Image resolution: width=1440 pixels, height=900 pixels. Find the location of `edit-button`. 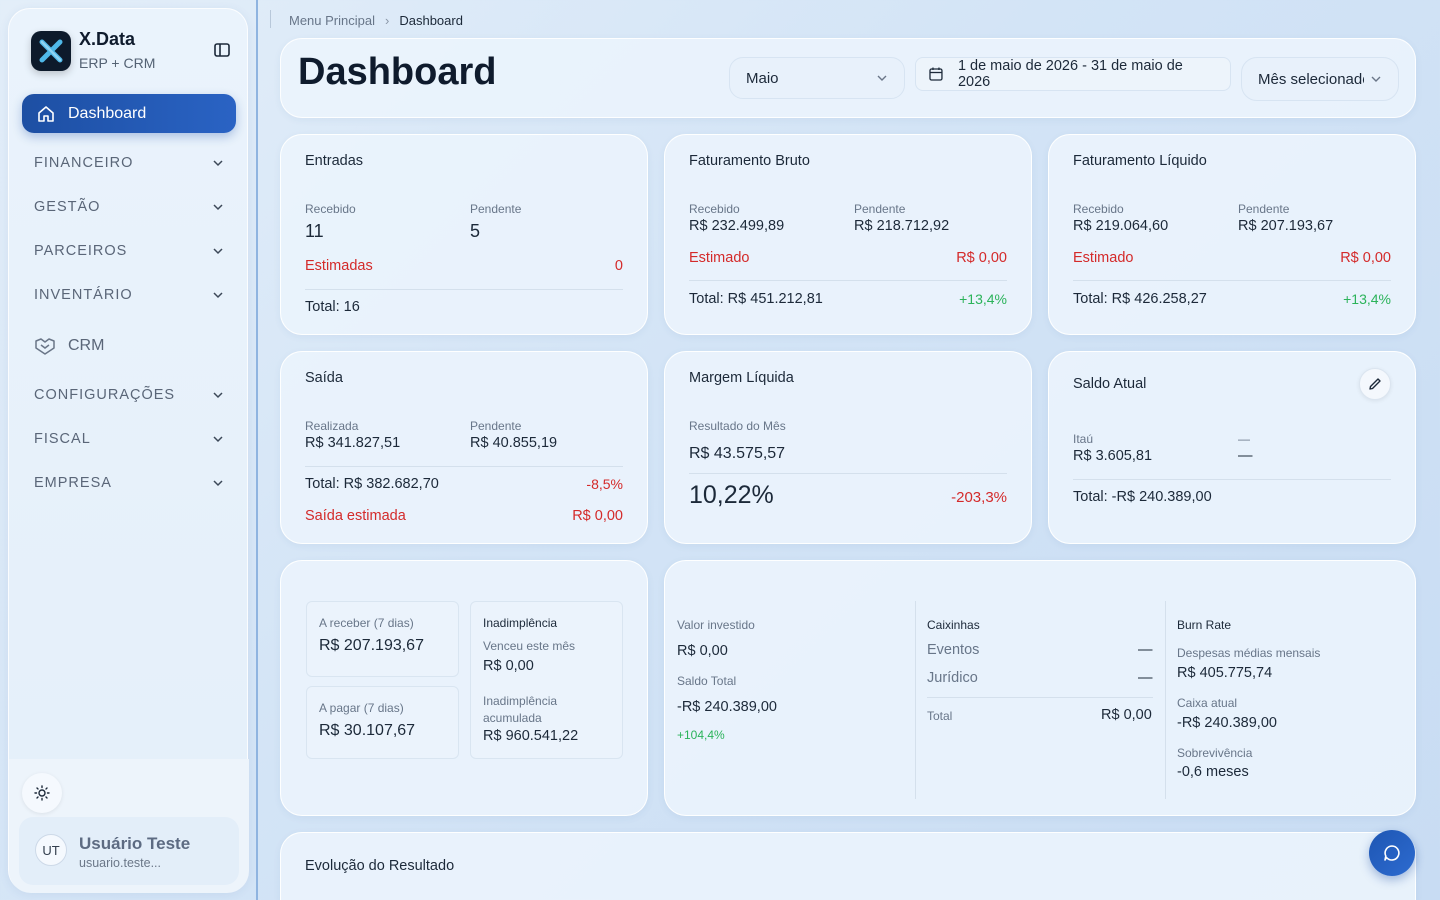

edit-button is located at coordinates (1375, 384).